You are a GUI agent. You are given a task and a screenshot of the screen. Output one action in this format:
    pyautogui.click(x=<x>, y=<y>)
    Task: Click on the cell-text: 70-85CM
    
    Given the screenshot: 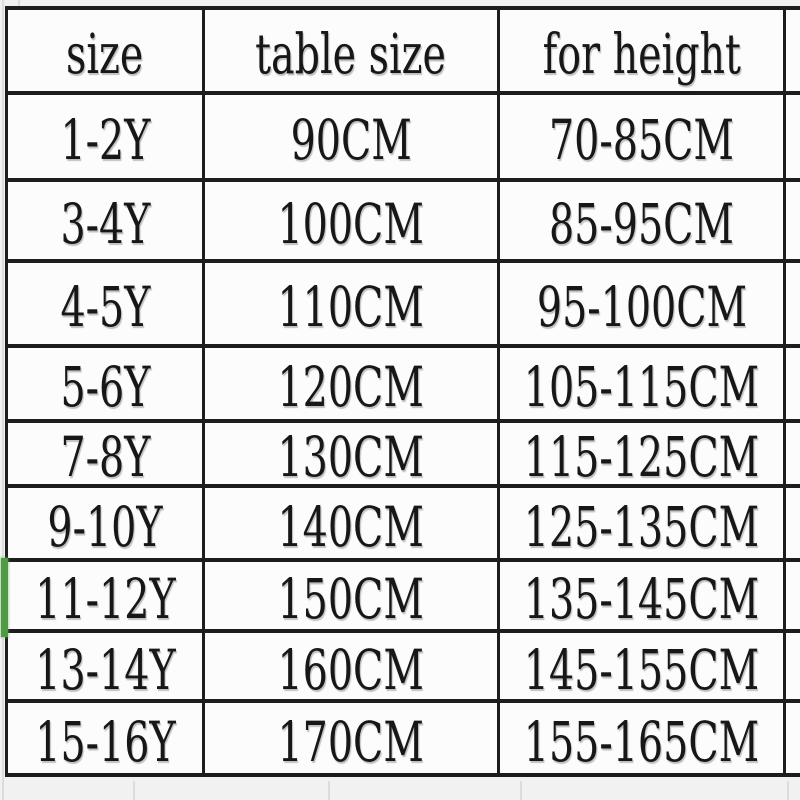 What is the action you would take?
    pyautogui.click(x=641, y=140)
    